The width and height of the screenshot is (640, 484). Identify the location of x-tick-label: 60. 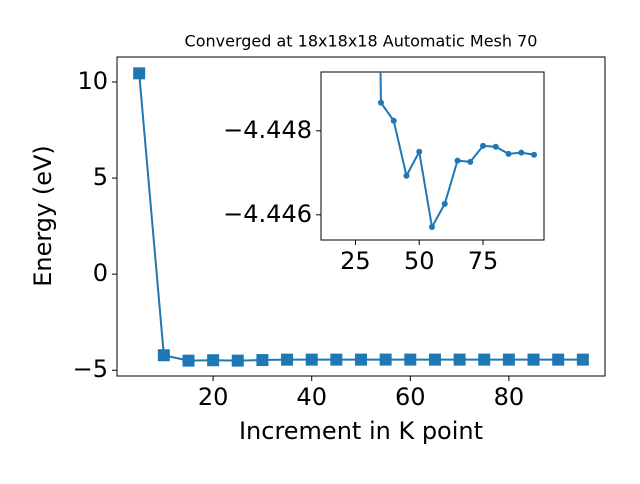
(410, 397).